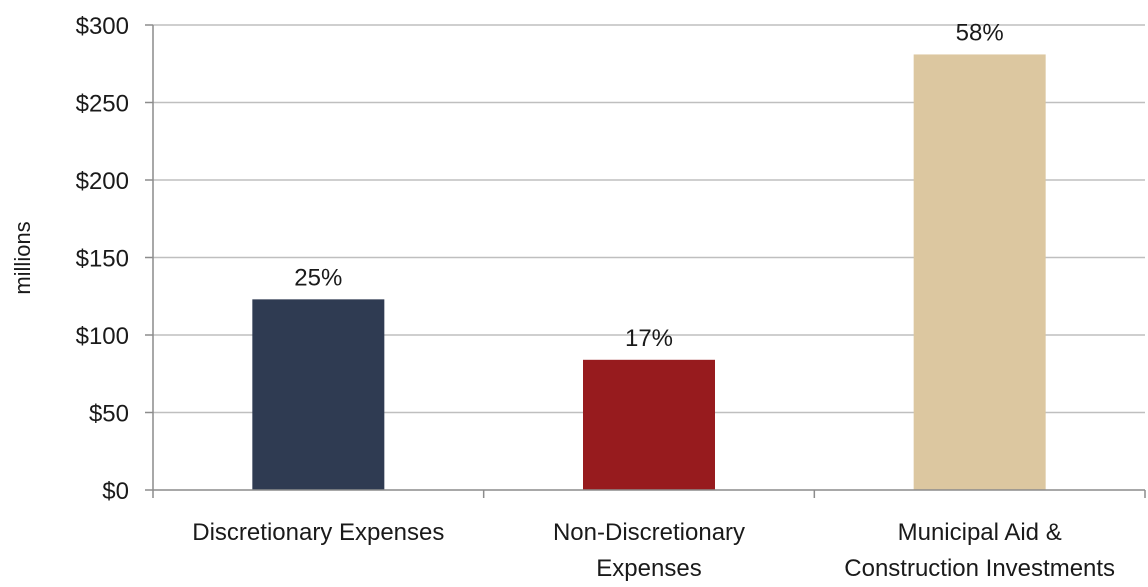  What do you see at coordinates (649, 338) in the screenshot?
I see `data-label: 17%` at bounding box center [649, 338].